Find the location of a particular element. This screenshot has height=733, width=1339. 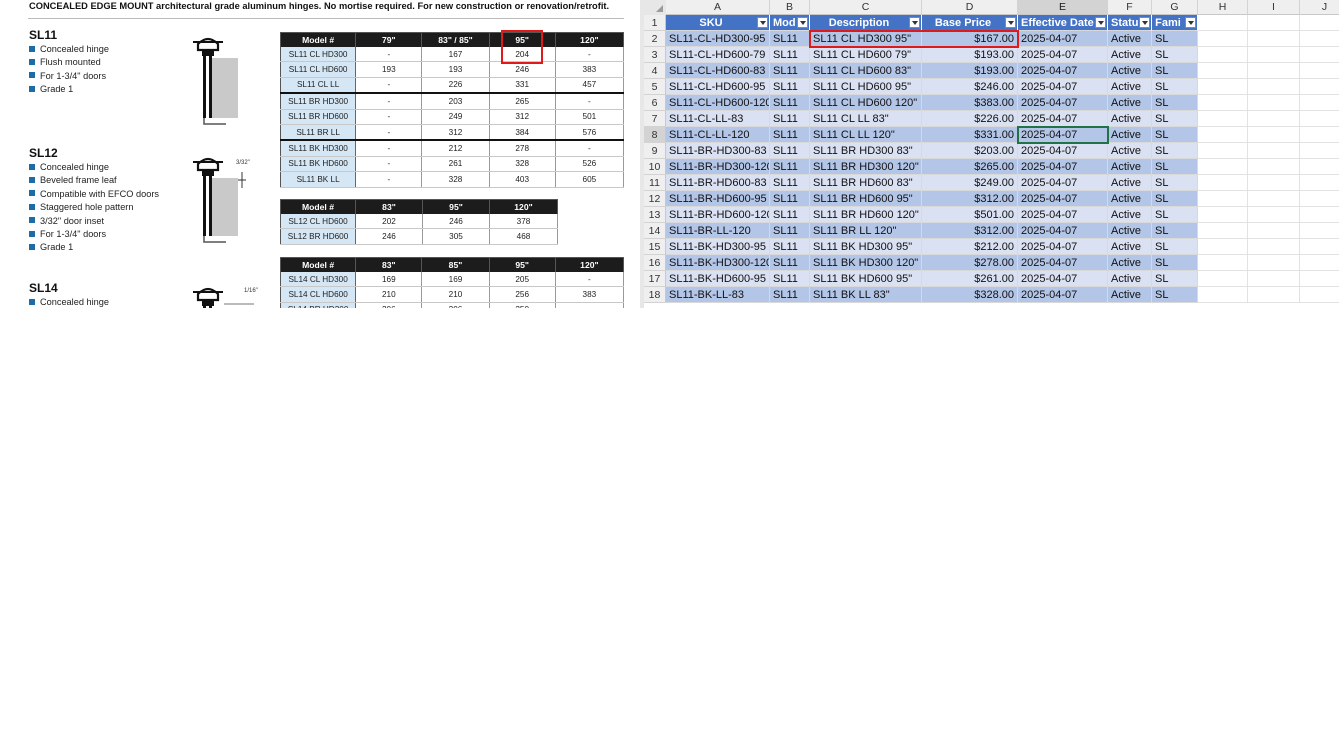

table-cell: SL11 CL LL 120" is located at coordinates (866, 135).